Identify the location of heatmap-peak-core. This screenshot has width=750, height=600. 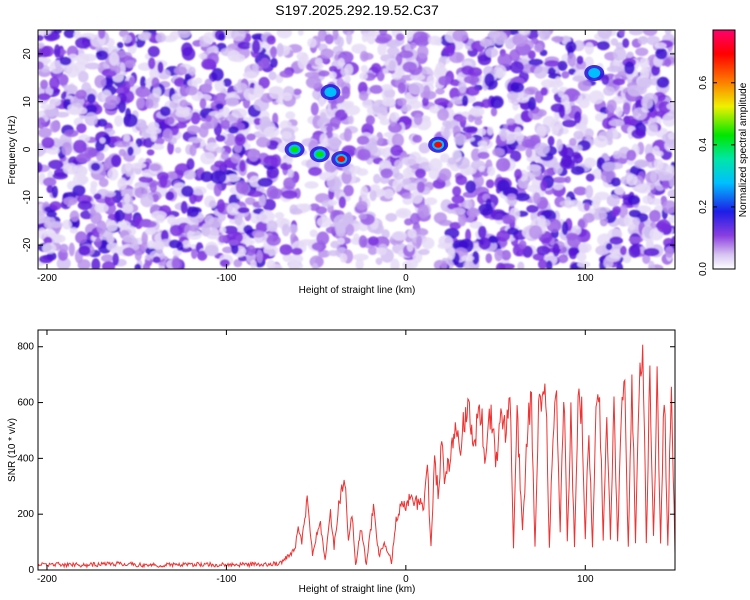
(294, 149).